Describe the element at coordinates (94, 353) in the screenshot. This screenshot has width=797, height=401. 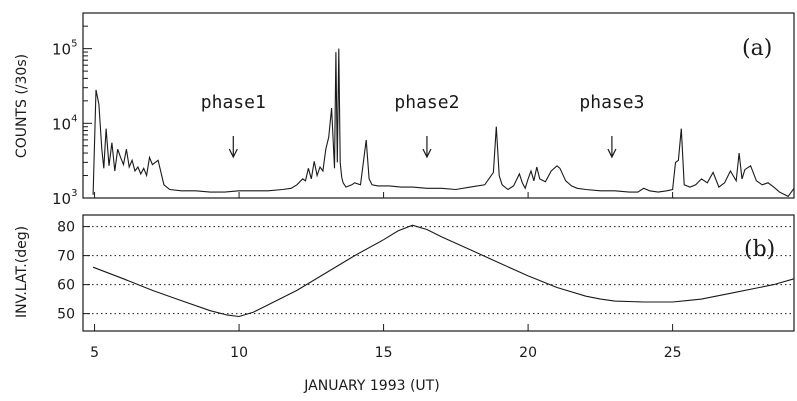
I see `x-tick-label: 5` at that location.